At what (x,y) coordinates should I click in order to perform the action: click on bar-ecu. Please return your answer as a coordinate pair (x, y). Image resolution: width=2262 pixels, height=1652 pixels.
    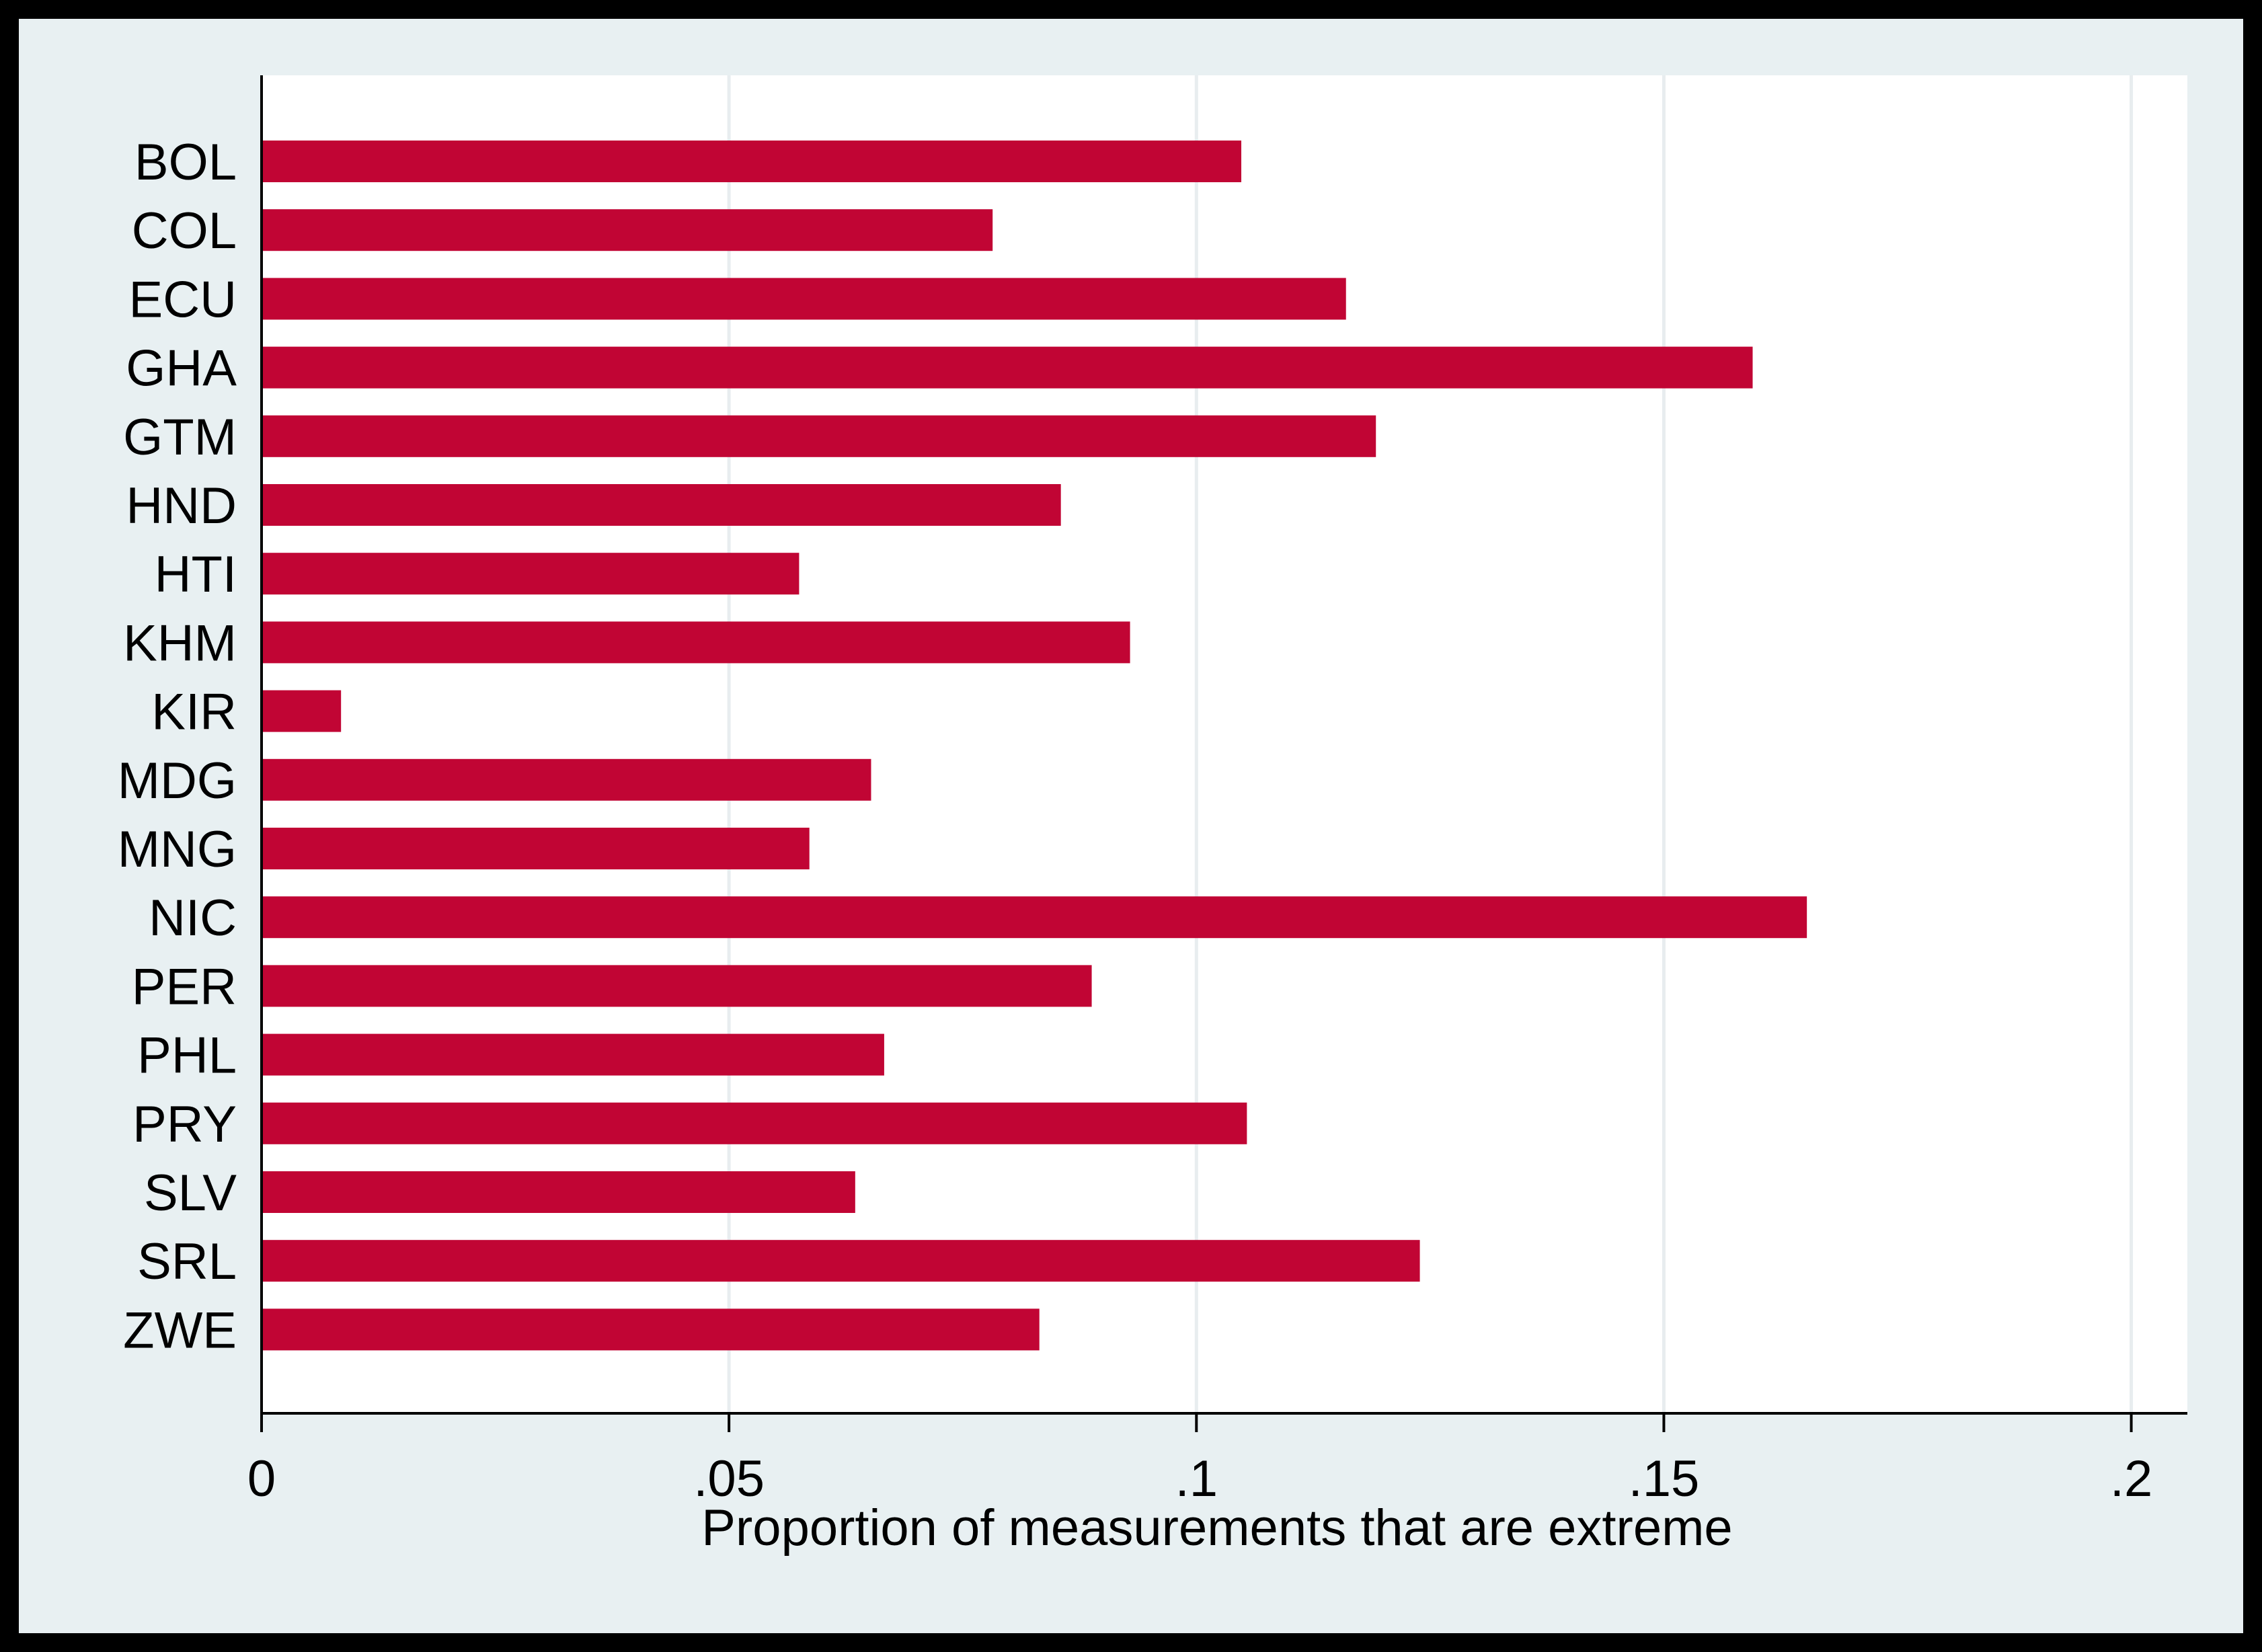
    Looking at the image, I should click on (804, 299).